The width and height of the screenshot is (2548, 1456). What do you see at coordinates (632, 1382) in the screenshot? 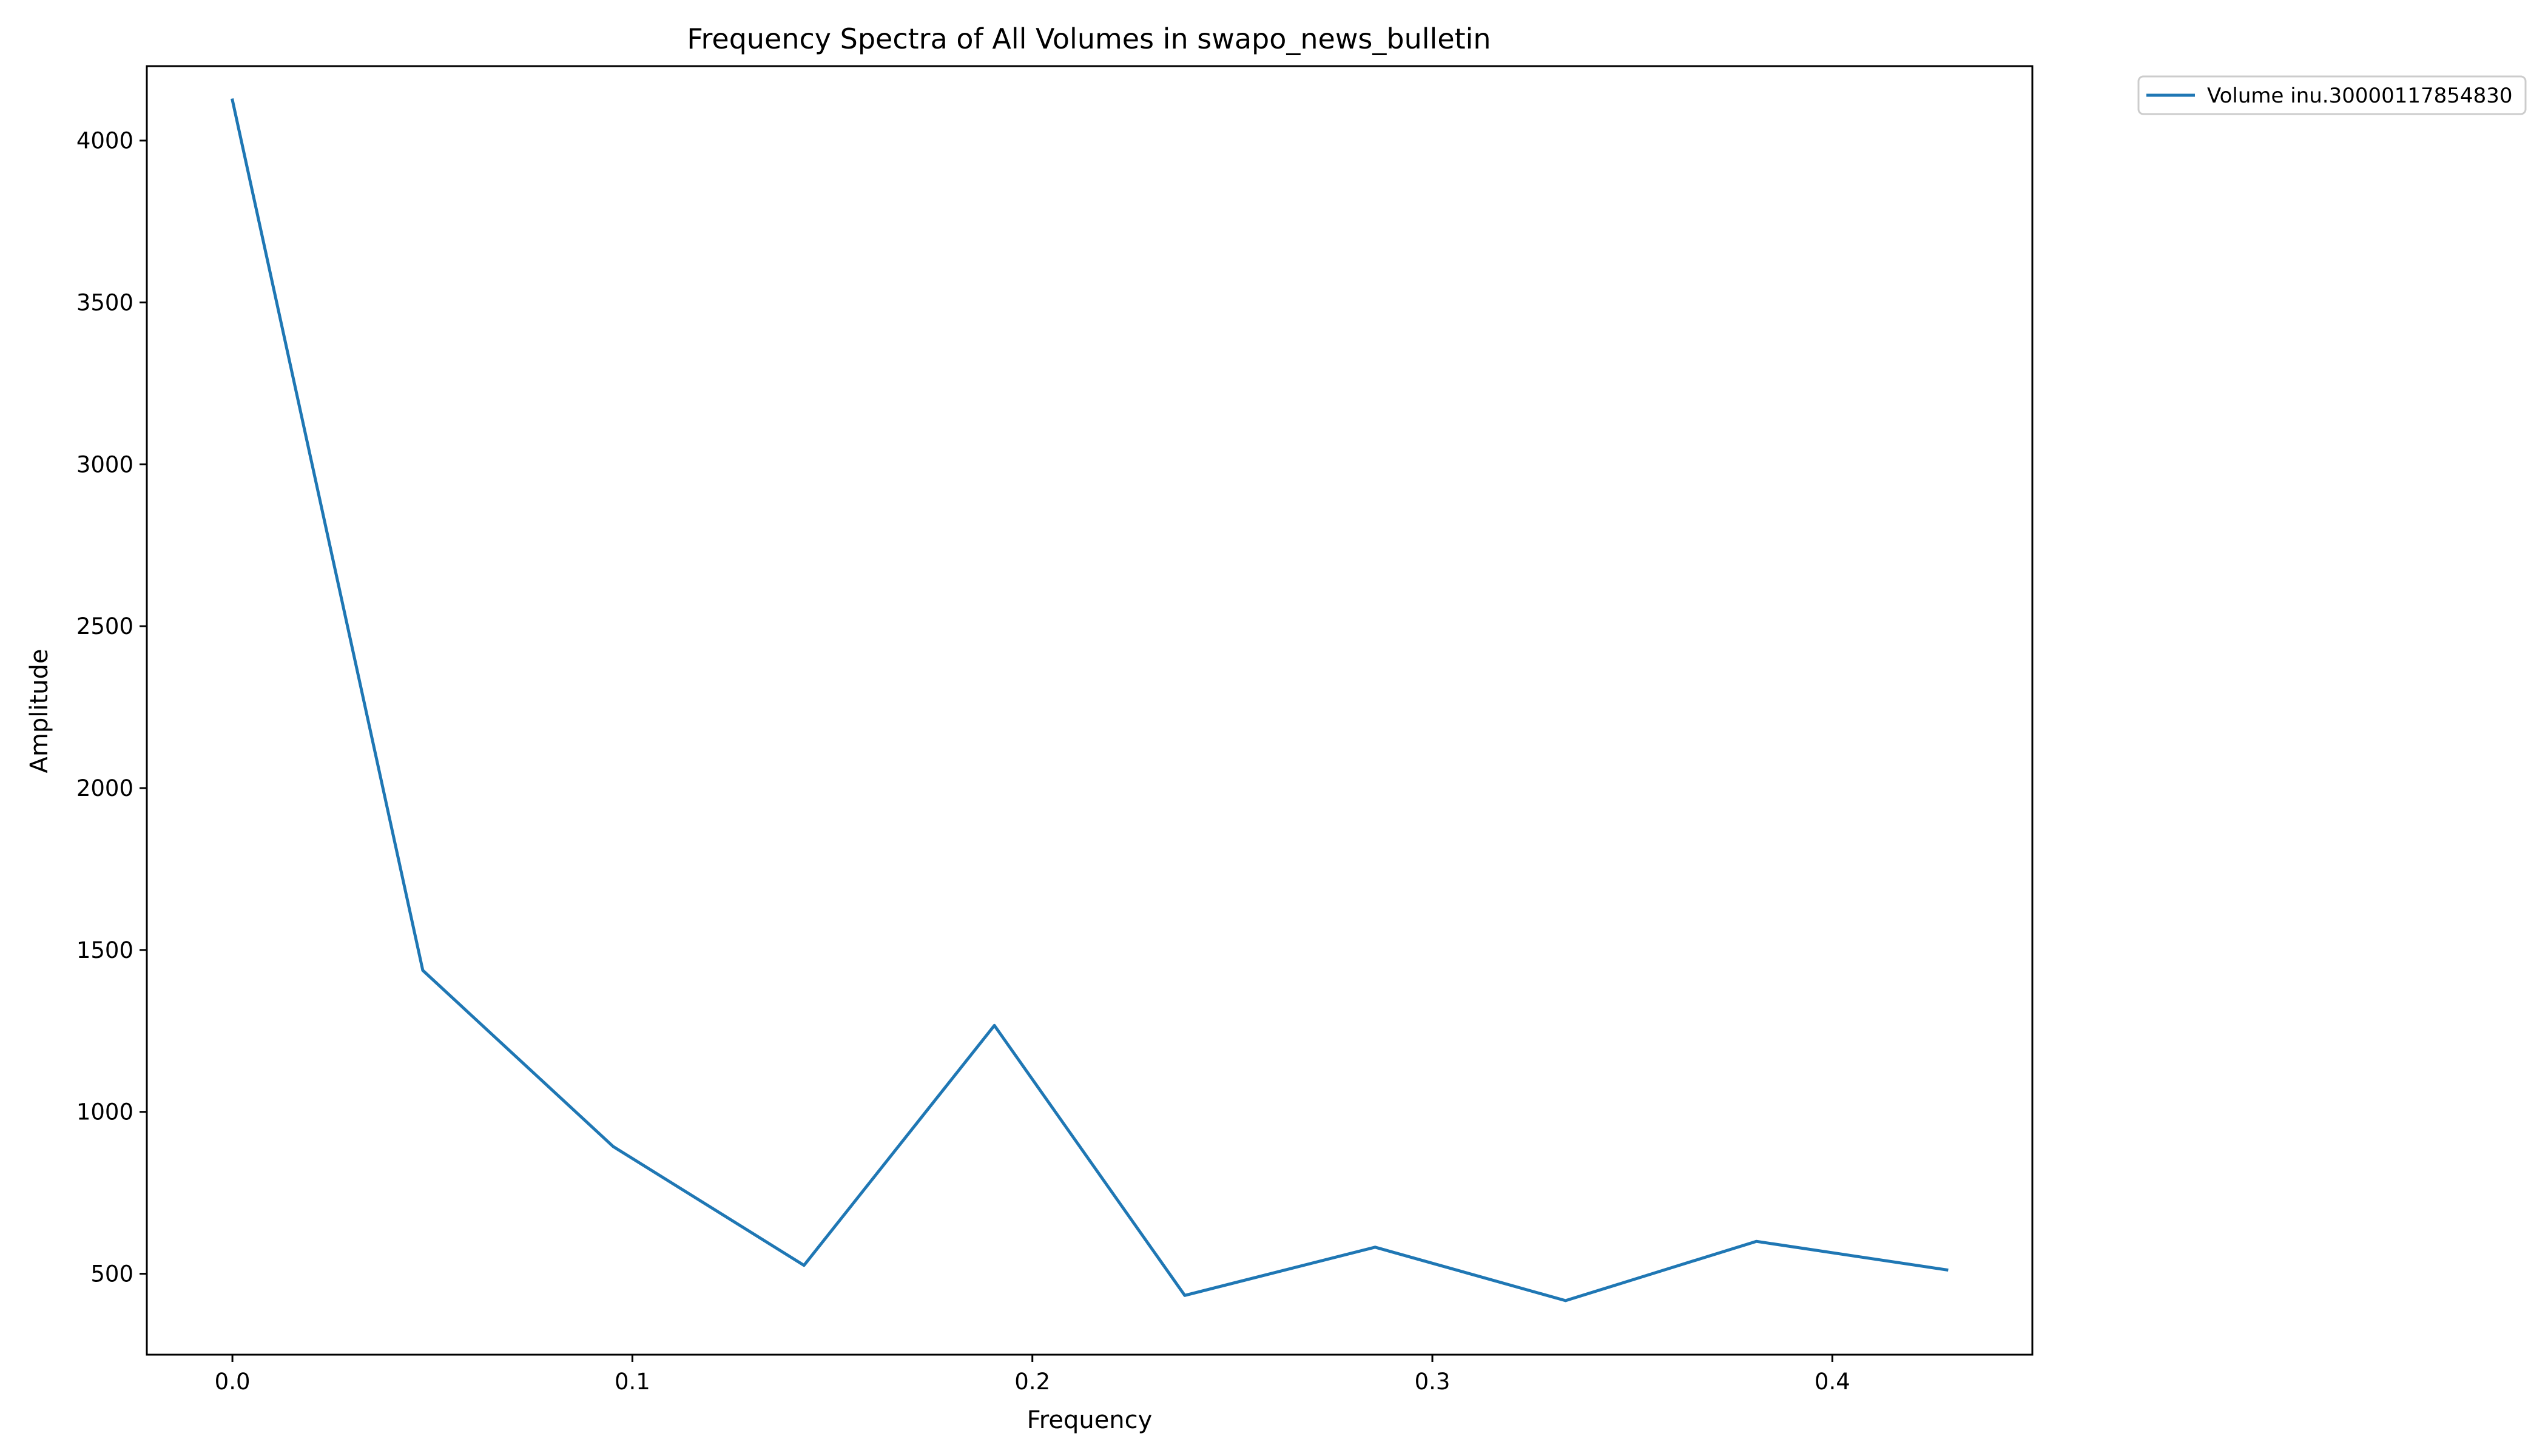
I see `x-tick-label: 0.1` at bounding box center [632, 1382].